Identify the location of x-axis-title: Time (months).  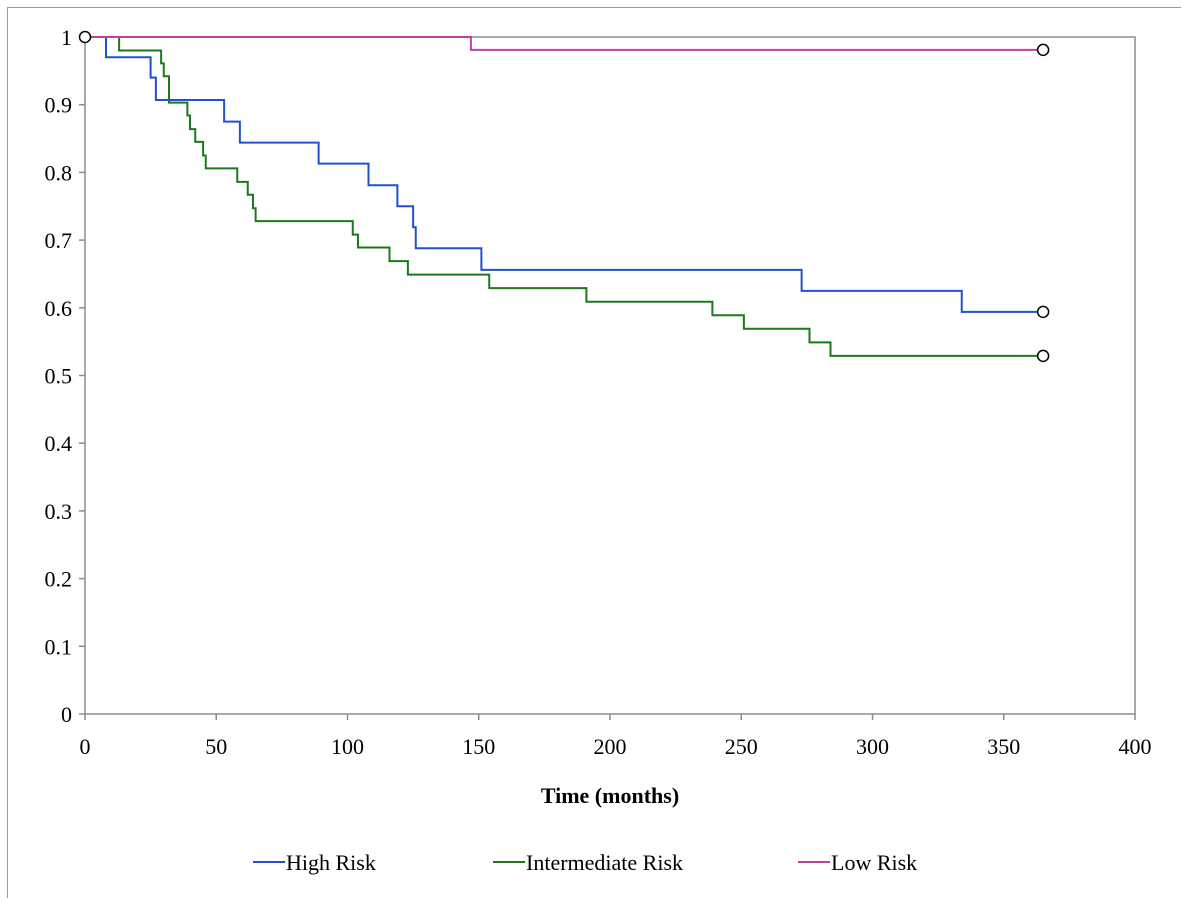
(610, 795).